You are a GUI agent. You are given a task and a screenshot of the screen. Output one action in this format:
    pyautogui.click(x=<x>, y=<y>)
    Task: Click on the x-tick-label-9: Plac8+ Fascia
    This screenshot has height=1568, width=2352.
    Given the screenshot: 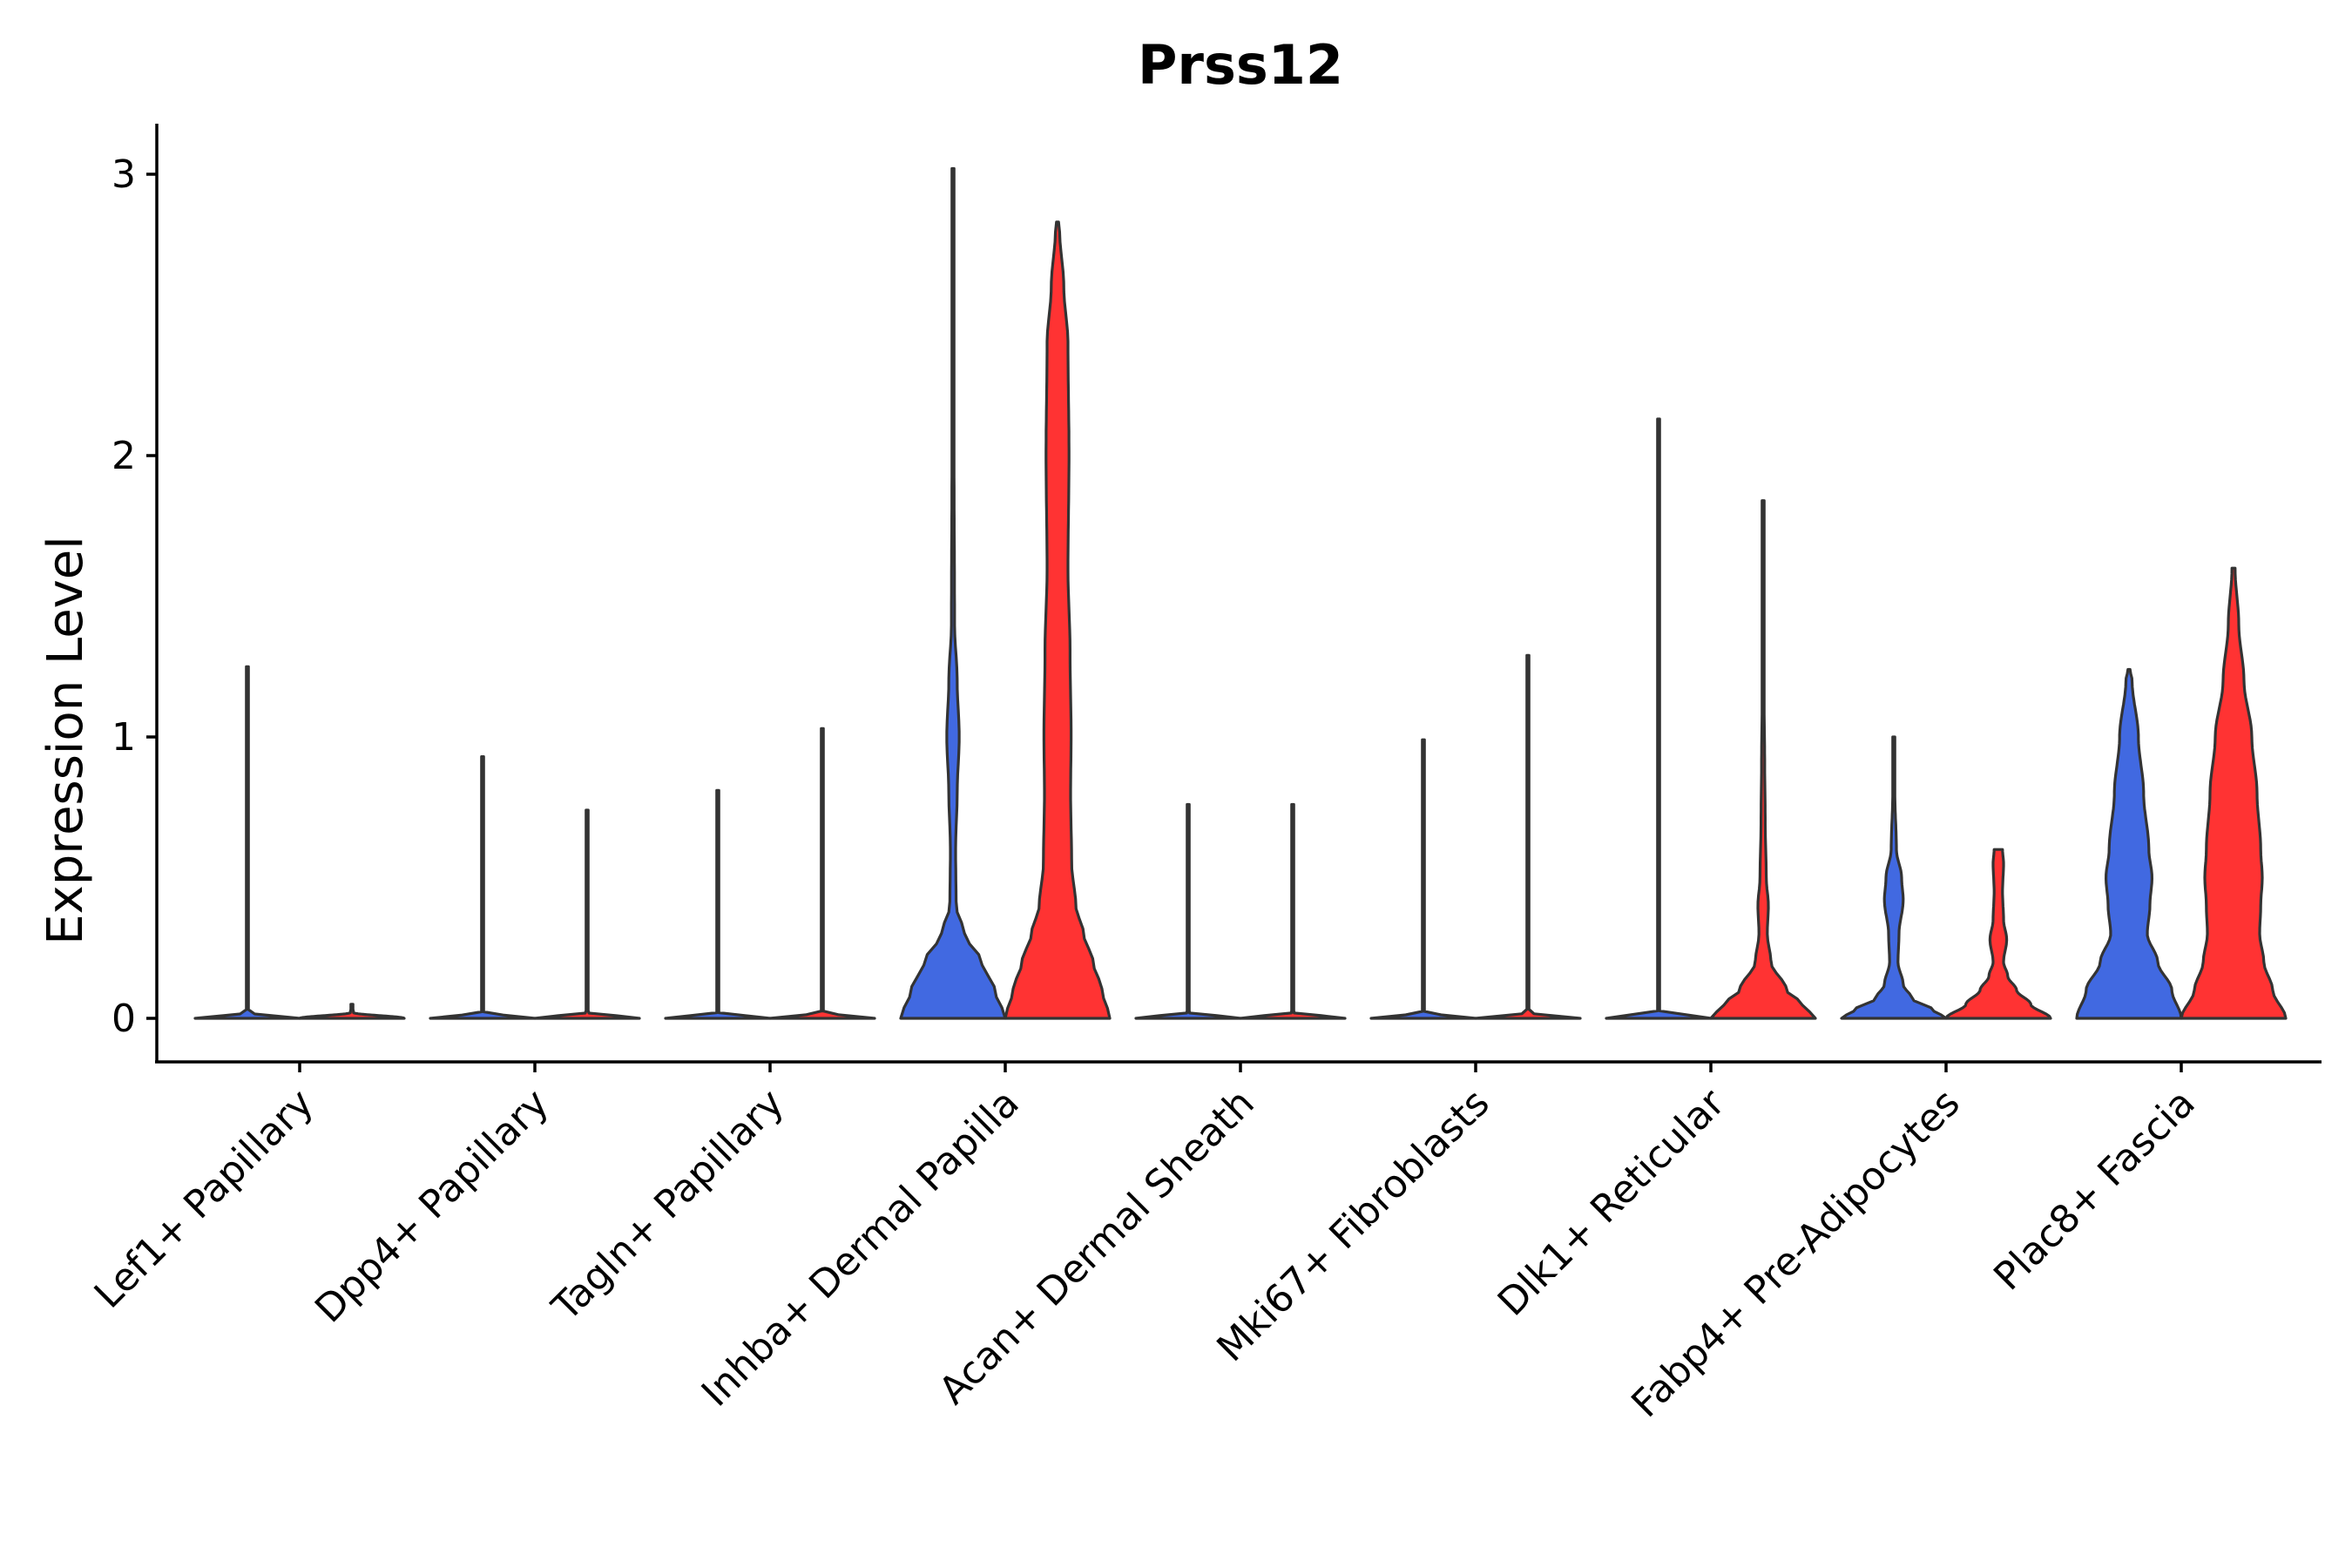 What is the action you would take?
    pyautogui.click(x=2094, y=1191)
    